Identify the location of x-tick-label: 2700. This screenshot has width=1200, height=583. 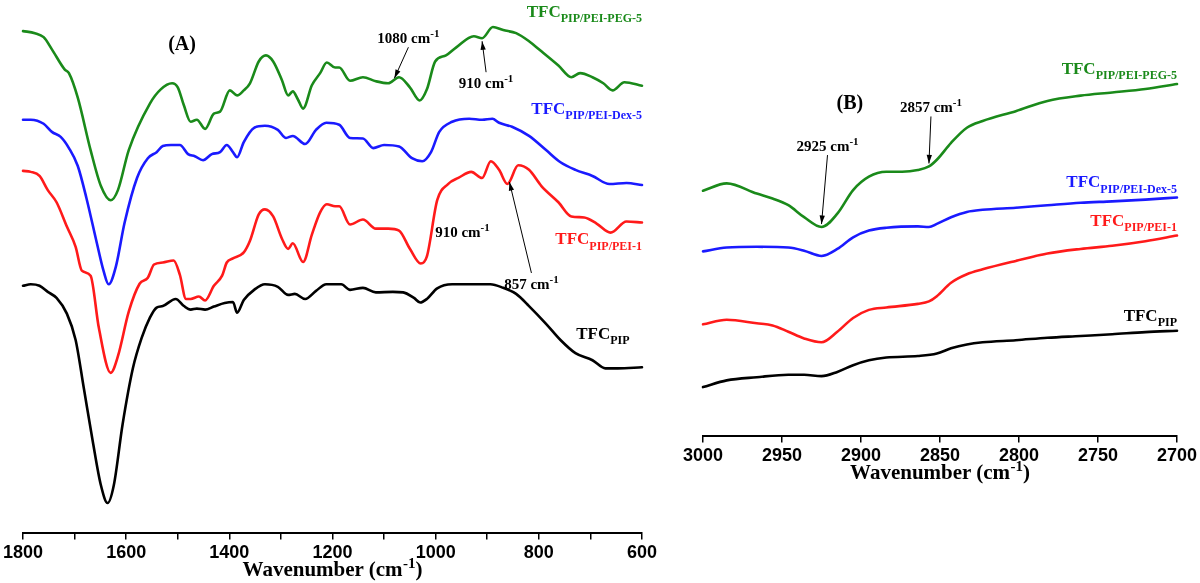
(1176, 455).